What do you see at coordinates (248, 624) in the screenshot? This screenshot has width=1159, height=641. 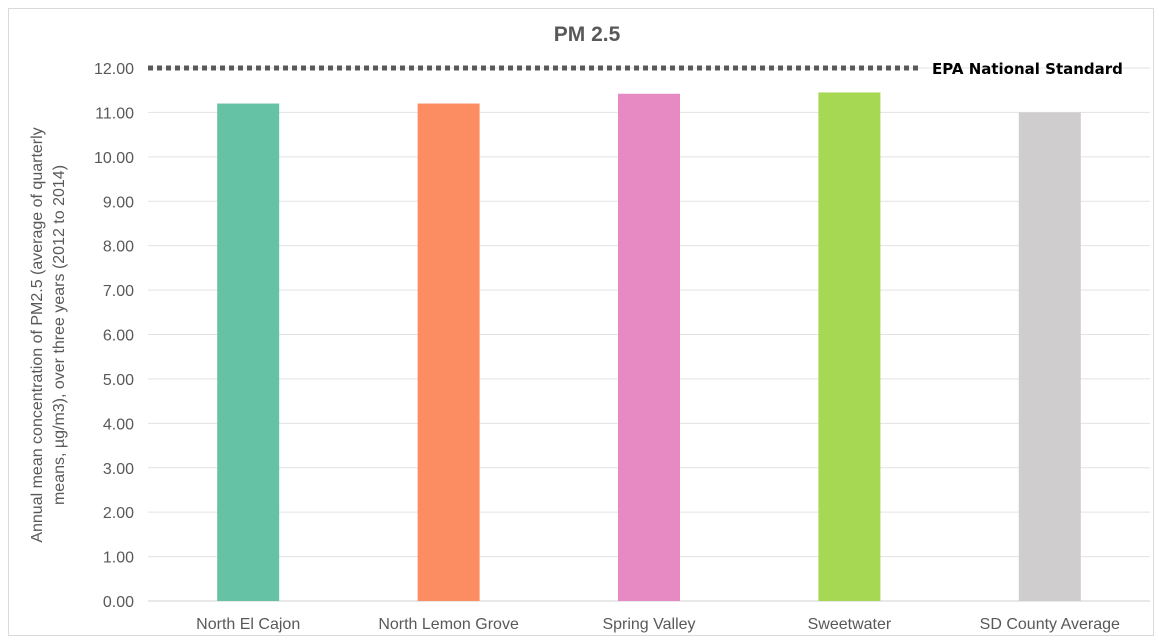 I see `x-category-label: North El Cajon` at bounding box center [248, 624].